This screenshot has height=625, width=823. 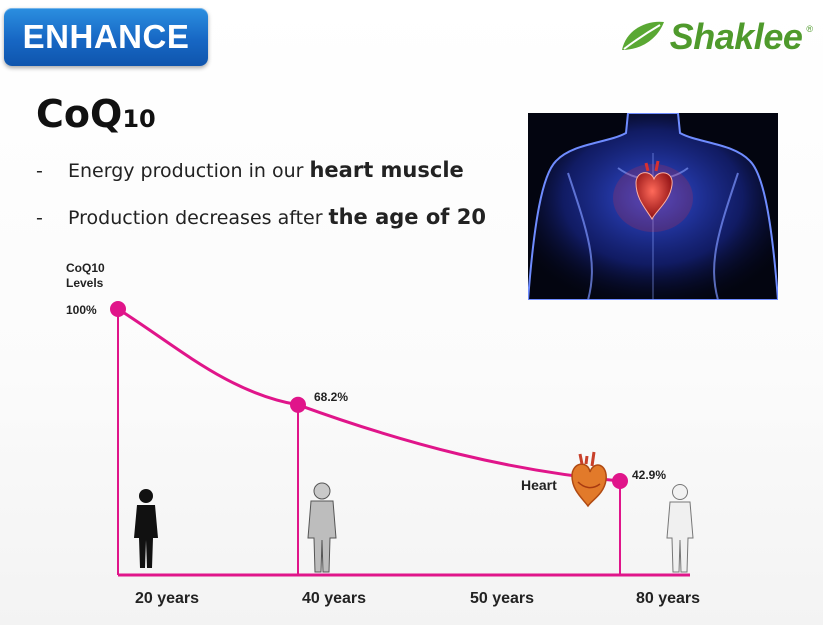 I want to click on body-xray-illustration, so click(x=653, y=206).